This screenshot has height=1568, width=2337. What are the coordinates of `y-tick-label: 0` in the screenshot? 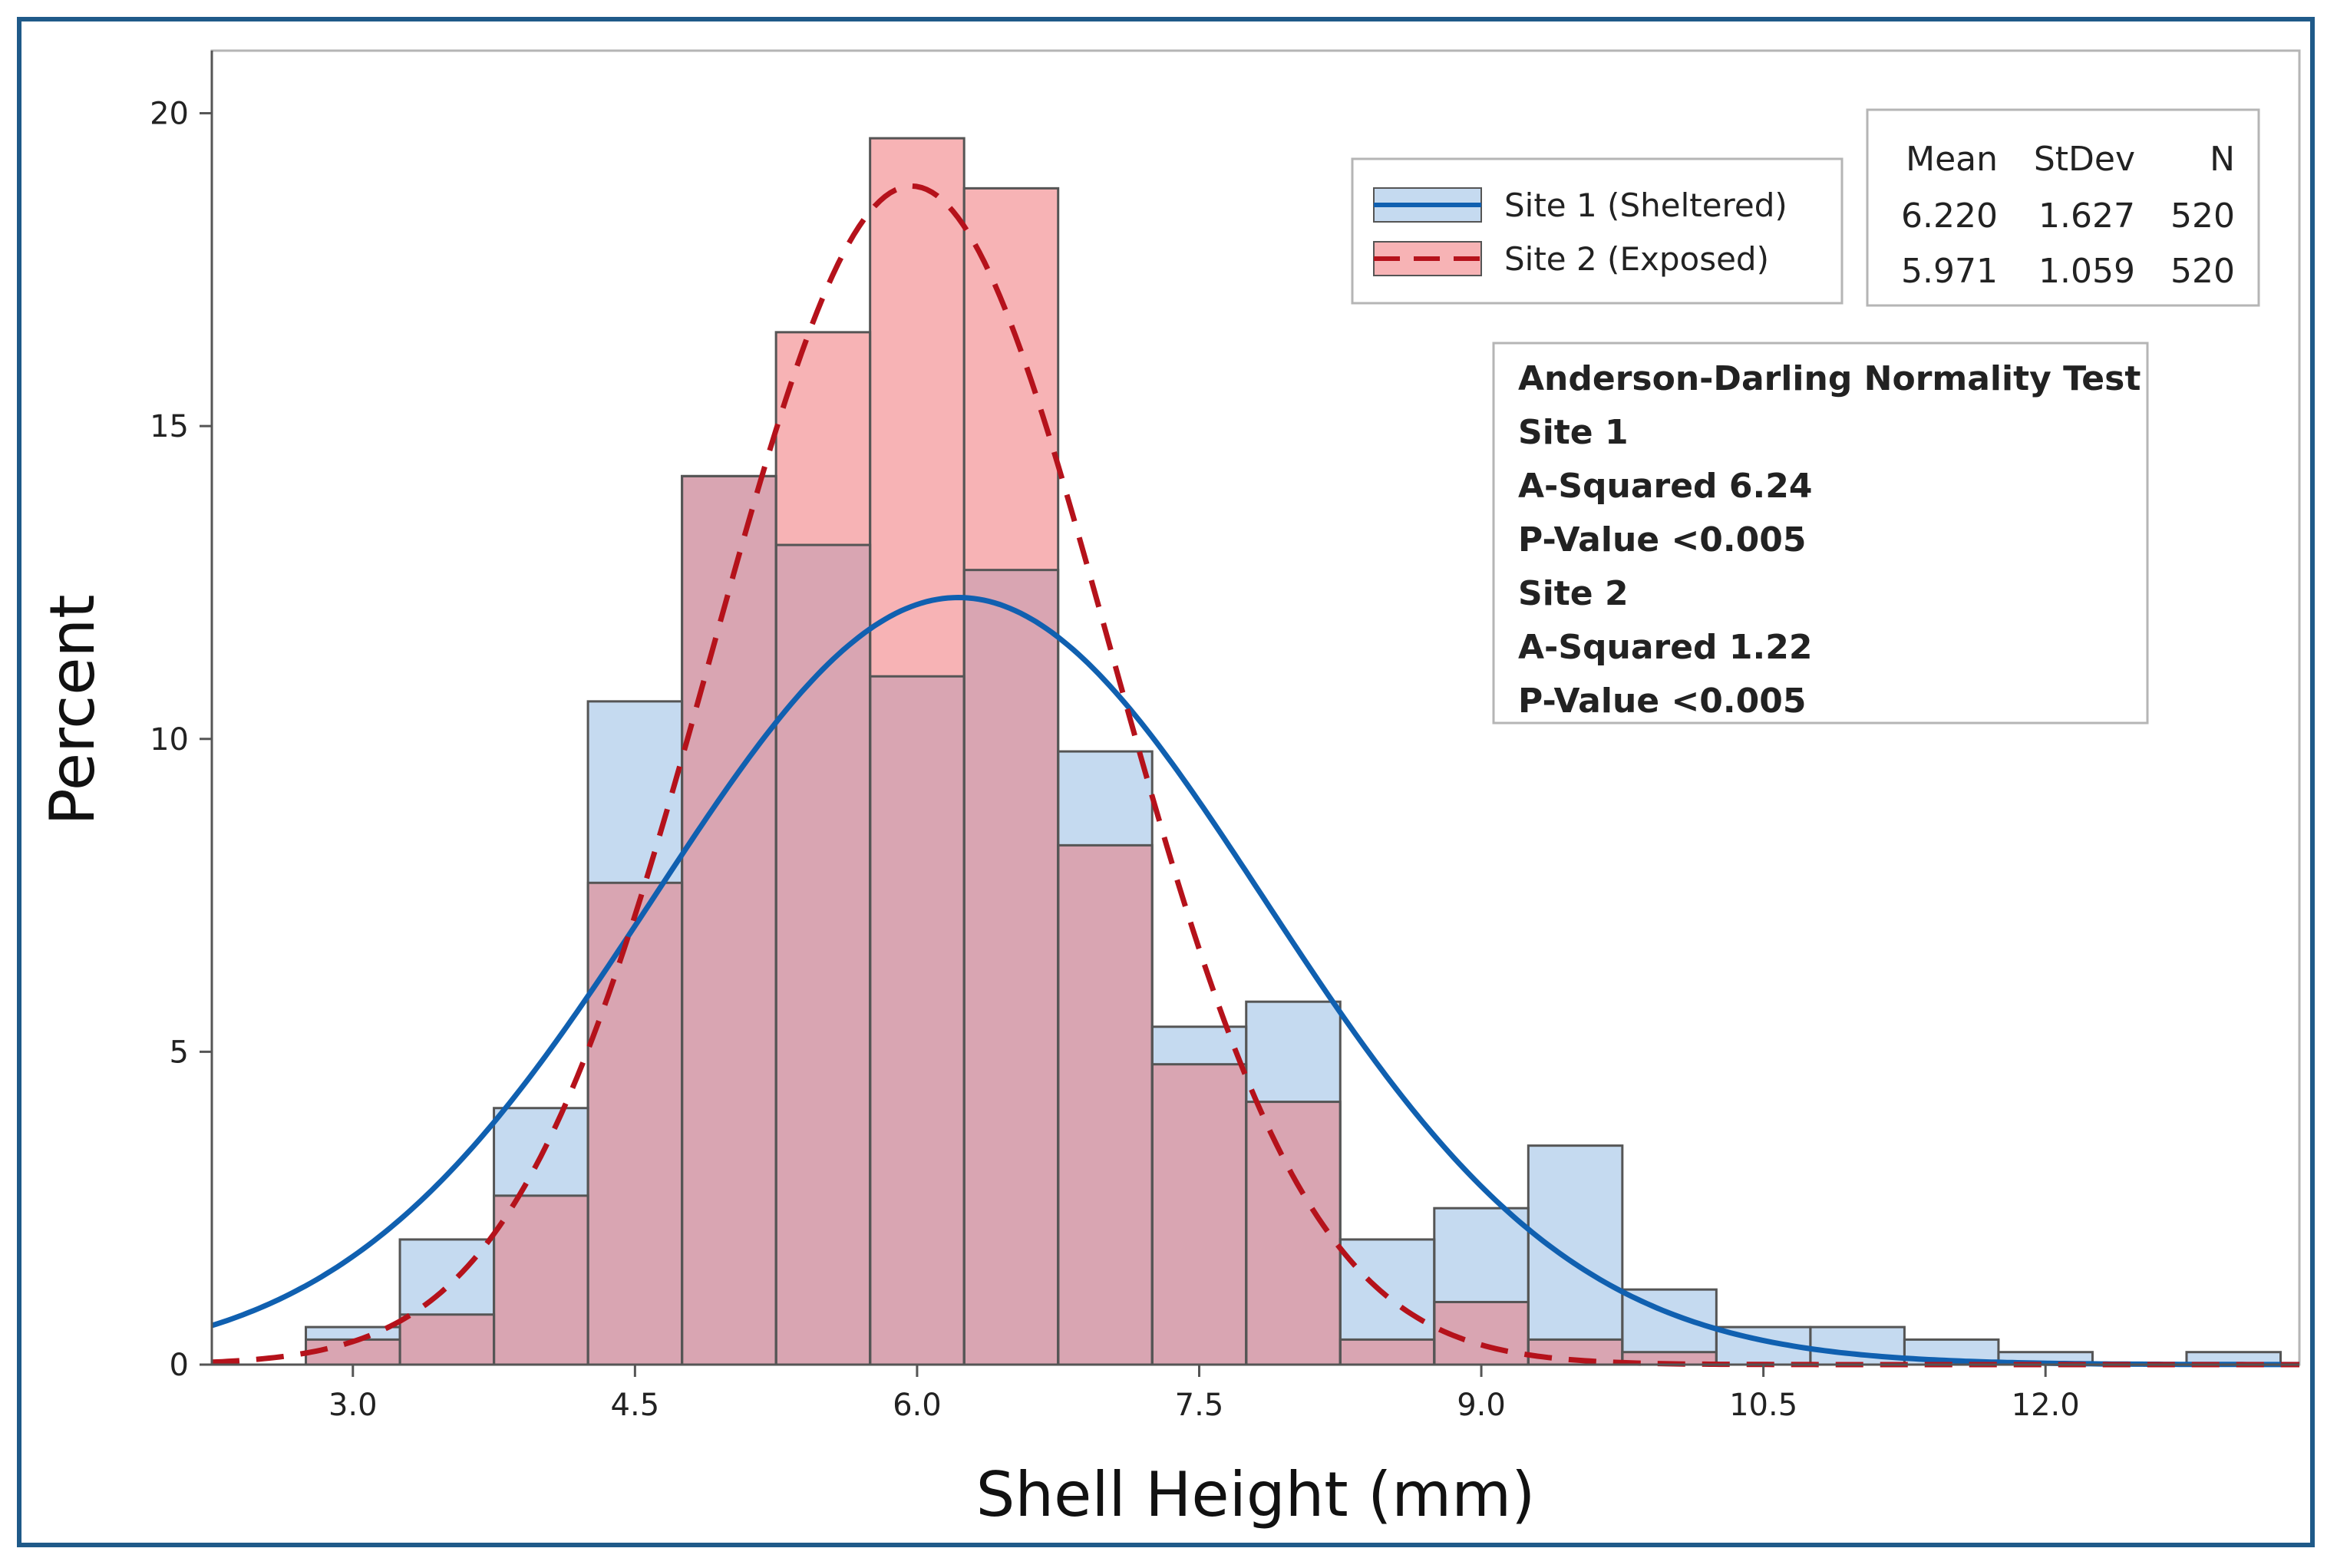 It's located at (179, 1365).